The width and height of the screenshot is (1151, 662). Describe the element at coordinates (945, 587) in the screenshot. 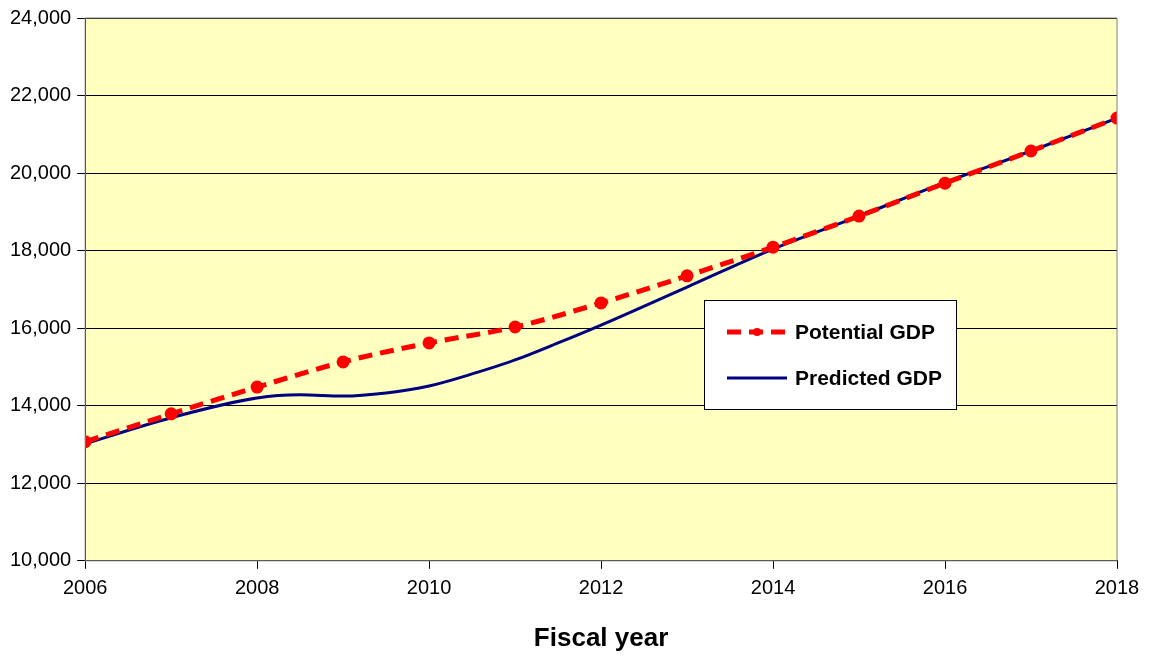

I see `x-tick-label: 2016` at that location.